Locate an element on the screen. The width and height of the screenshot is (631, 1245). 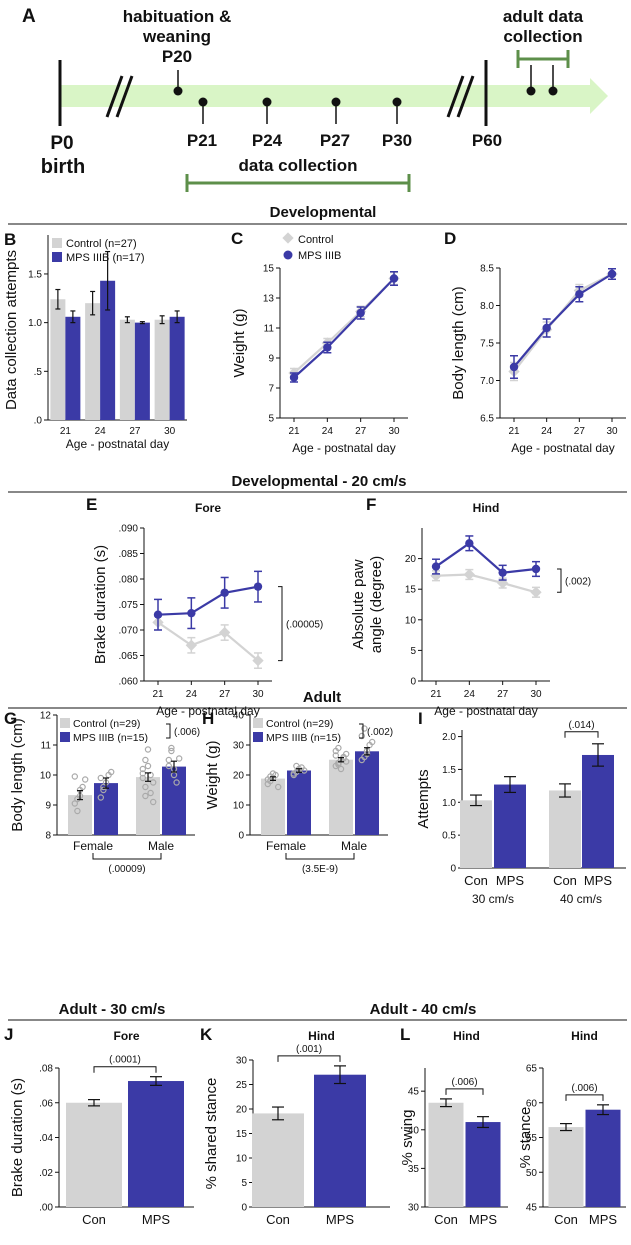
y-tick-label: .060 is located at coordinates (129, 682).